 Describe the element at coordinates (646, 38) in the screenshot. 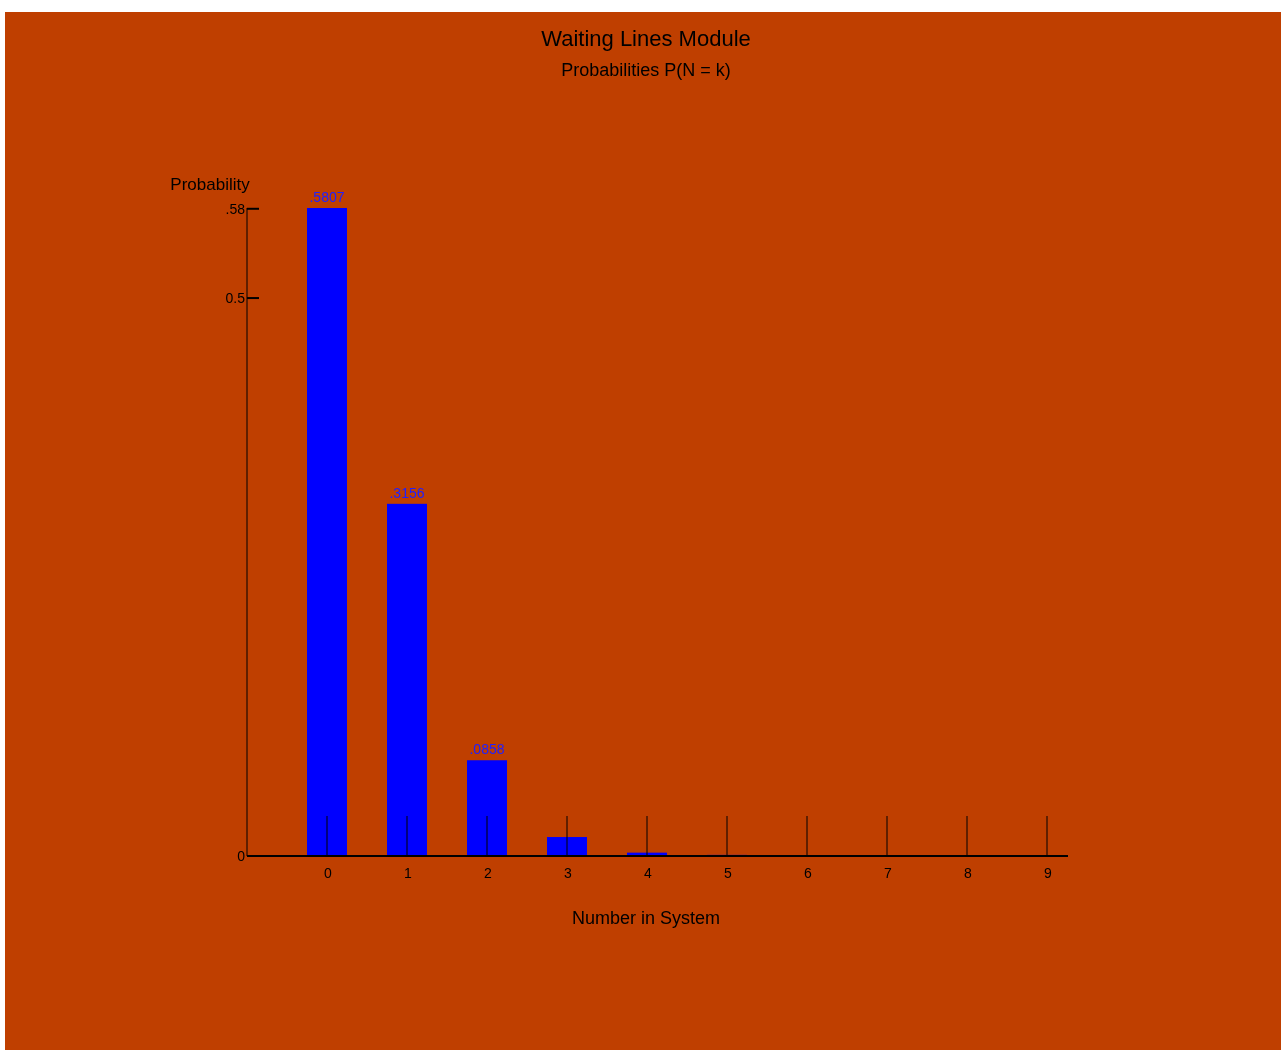

I see `chart-title: Waiting Lines Module` at that location.